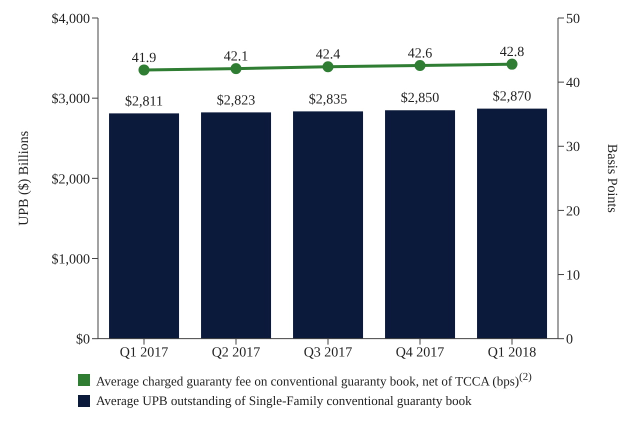 The height and width of the screenshot is (426, 637). Describe the element at coordinates (420, 353) in the screenshot. I see `x-tick-label: Q4 2017` at that location.